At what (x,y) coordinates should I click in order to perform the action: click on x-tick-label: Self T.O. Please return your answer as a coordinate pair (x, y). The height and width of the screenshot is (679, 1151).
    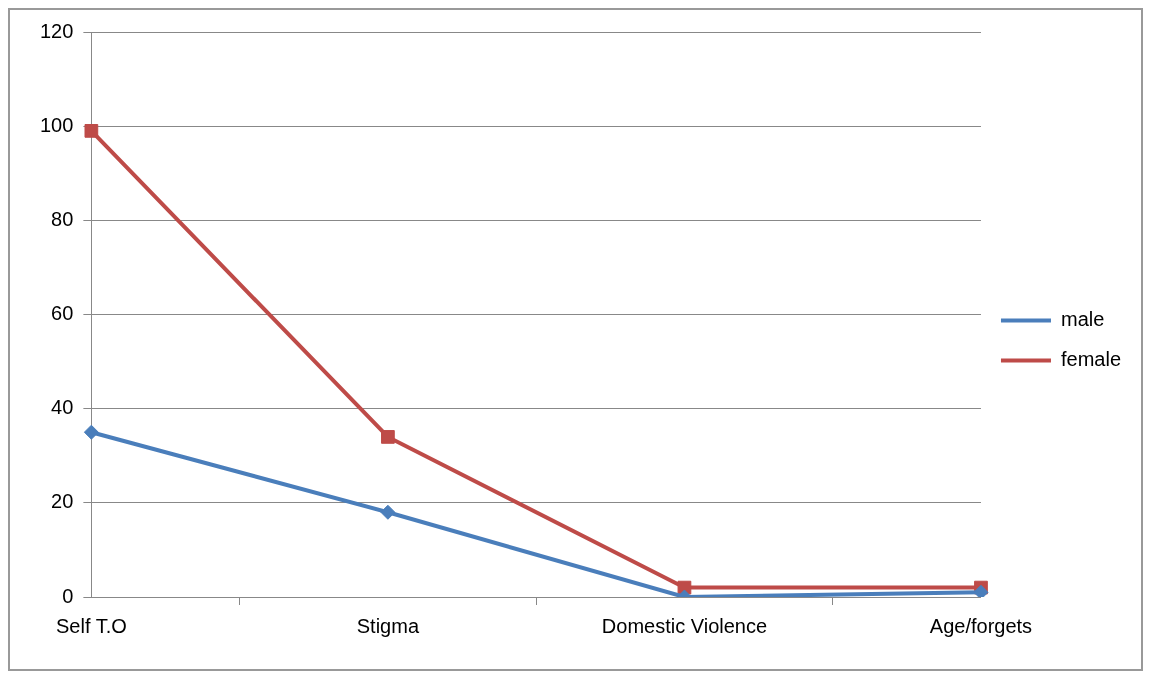
    Looking at the image, I should click on (91, 625).